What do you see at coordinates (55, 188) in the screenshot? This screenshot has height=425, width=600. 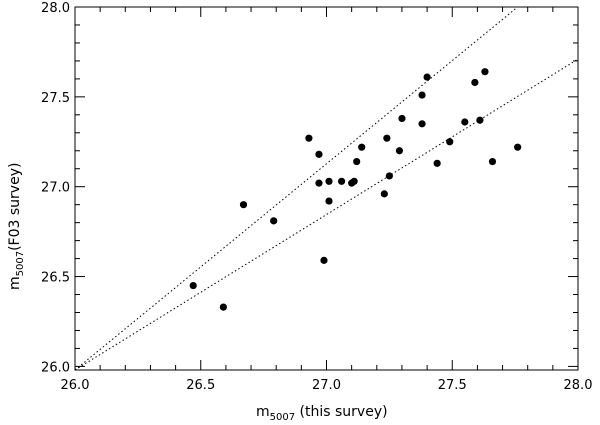 I see `y-tick-label: 27.0` at bounding box center [55, 188].